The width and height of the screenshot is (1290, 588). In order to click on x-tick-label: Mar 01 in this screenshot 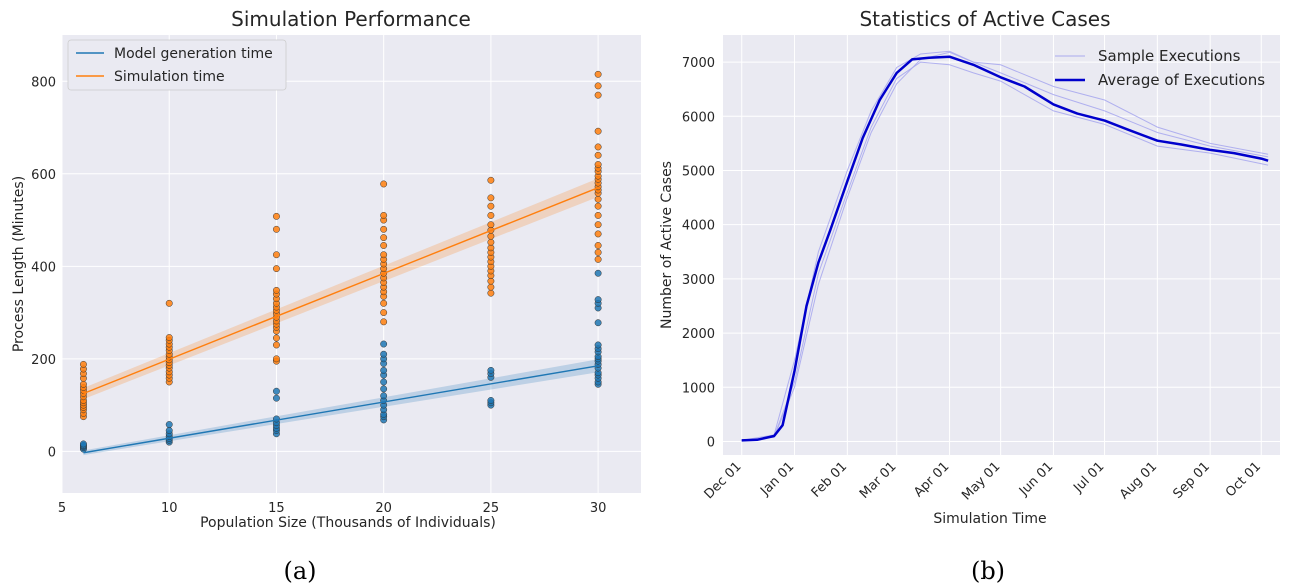, I will do `click(878, 480)`.